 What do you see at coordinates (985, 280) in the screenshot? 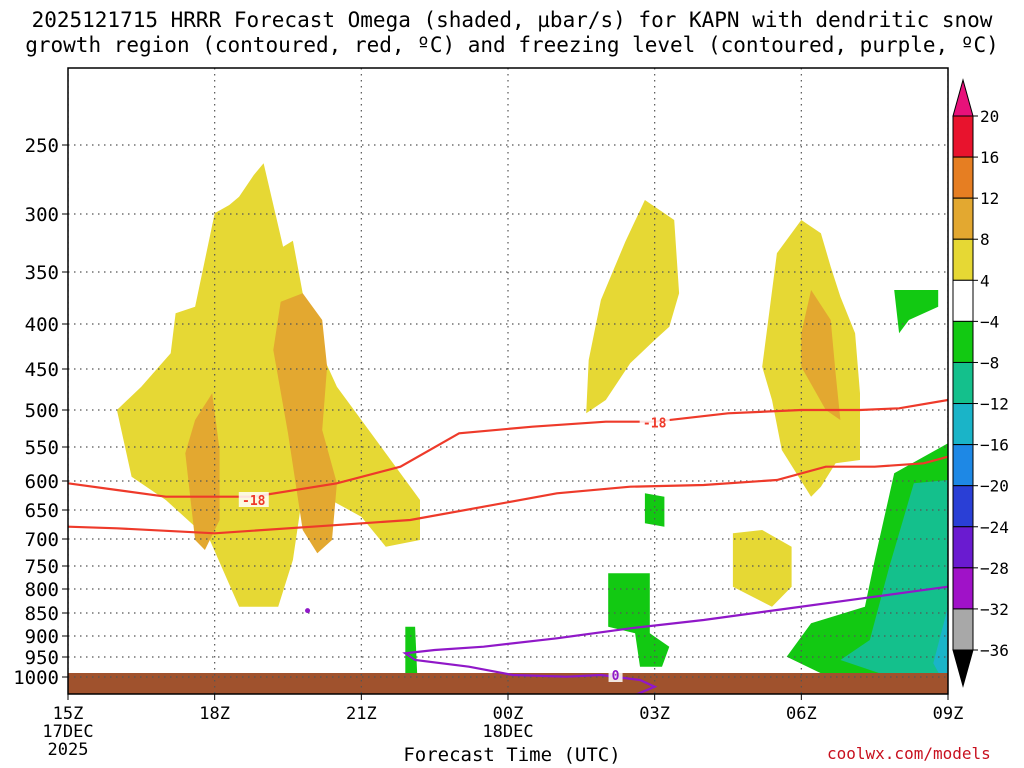
I see `colorbar-tick-label: 4` at bounding box center [985, 280].